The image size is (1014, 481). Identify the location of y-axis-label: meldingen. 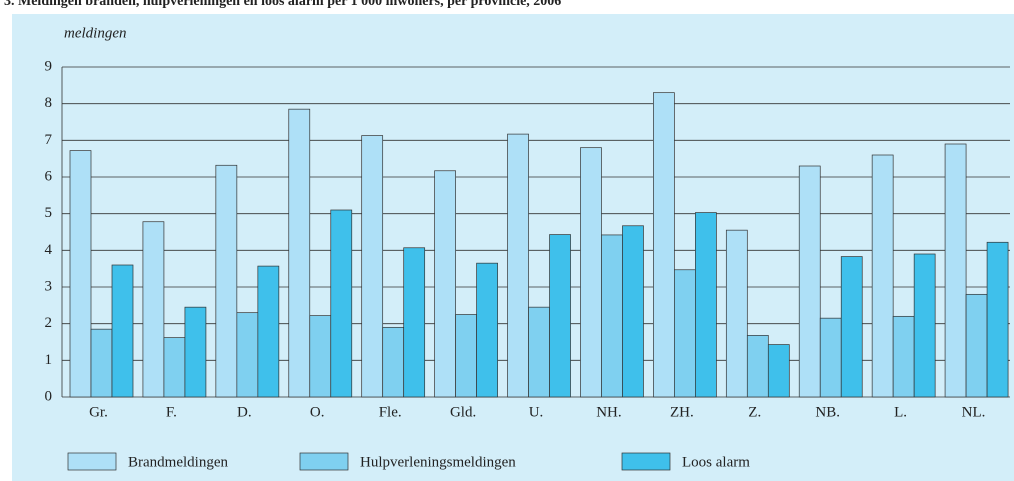
(95, 33).